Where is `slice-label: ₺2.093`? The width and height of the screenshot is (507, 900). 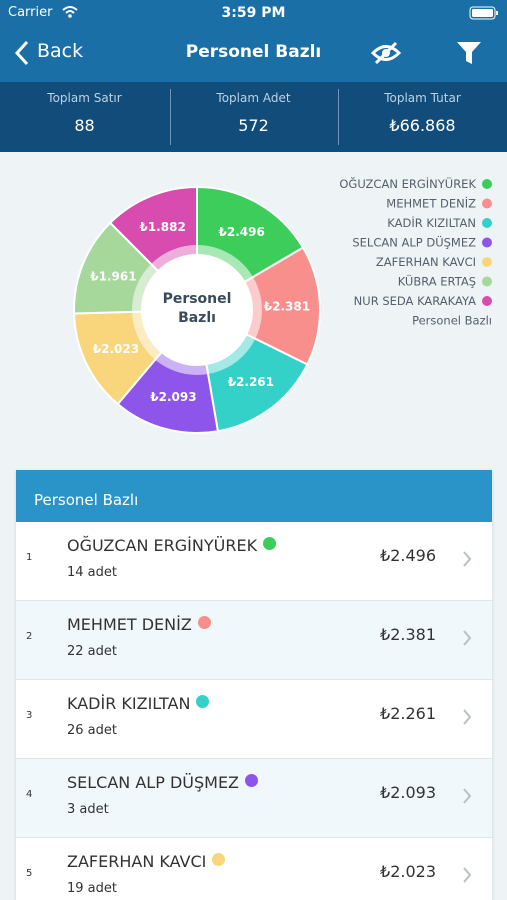
slice-label: ₺2.093 is located at coordinates (173, 397).